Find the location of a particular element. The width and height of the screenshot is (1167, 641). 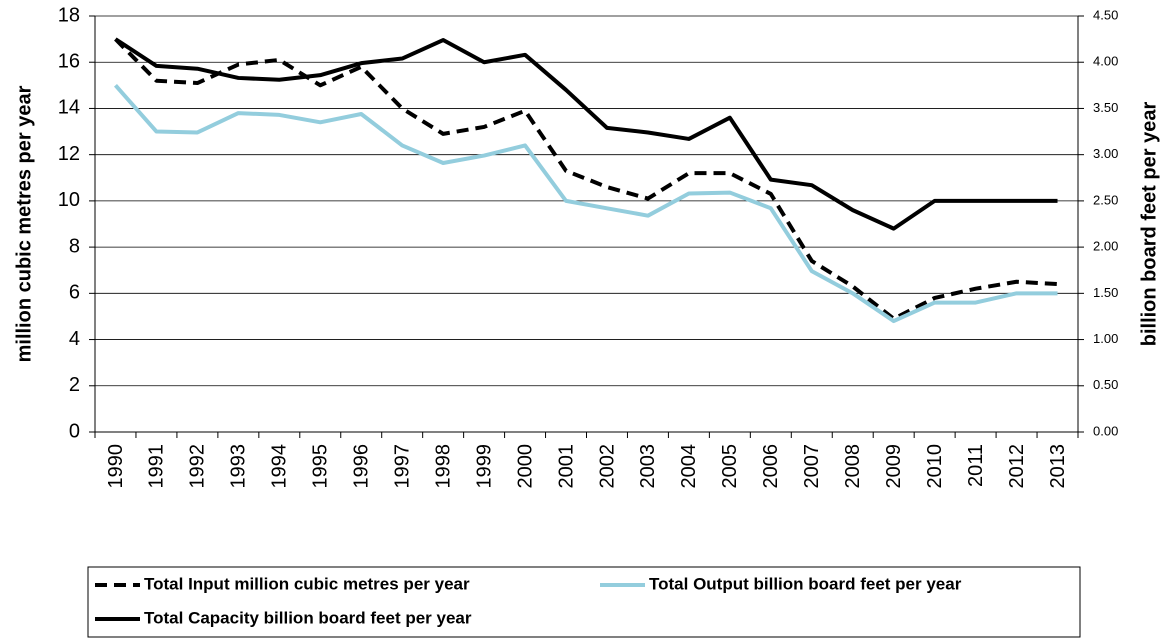

y2-tick-label: 1.50 is located at coordinates (1105, 292).